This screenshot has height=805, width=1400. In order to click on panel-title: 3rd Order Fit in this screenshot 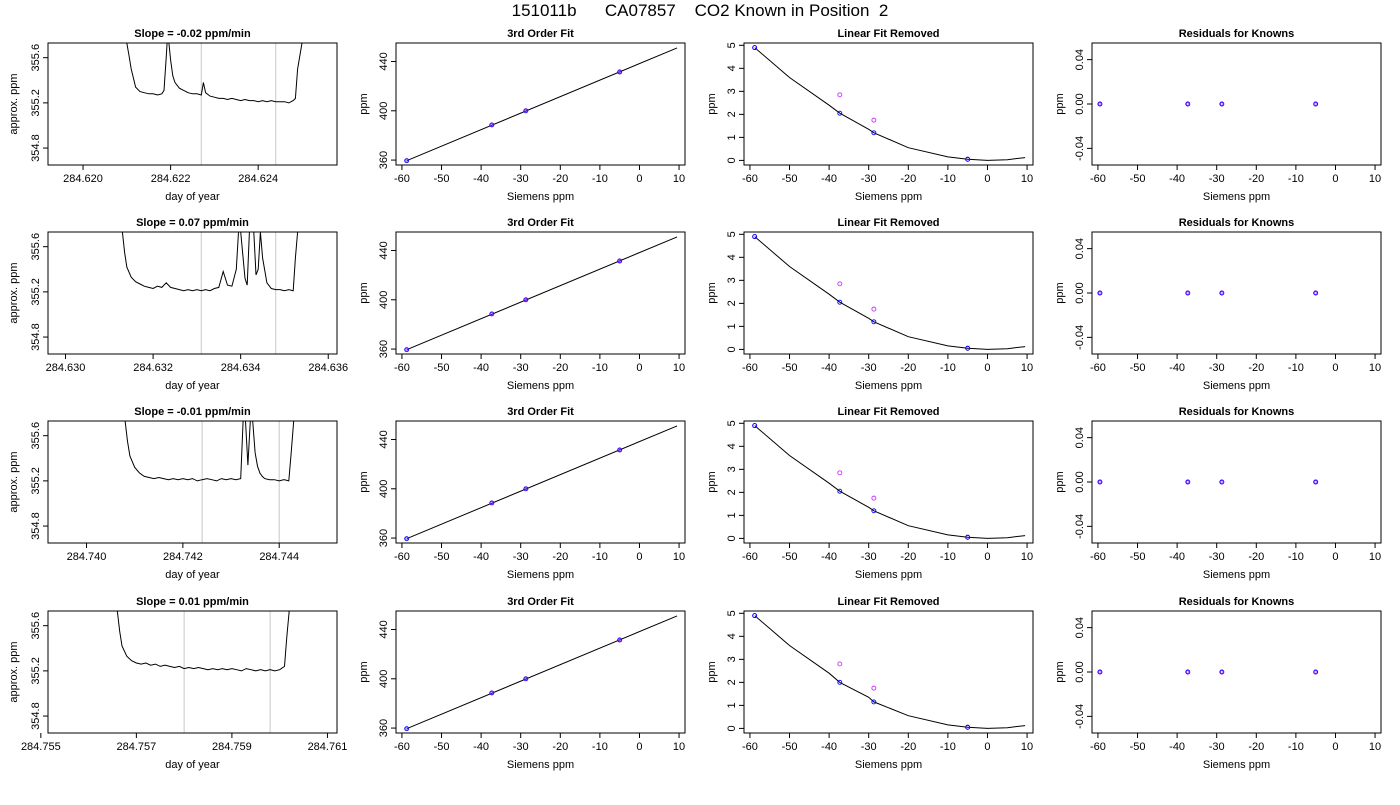, I will do `click(540, 412)`.